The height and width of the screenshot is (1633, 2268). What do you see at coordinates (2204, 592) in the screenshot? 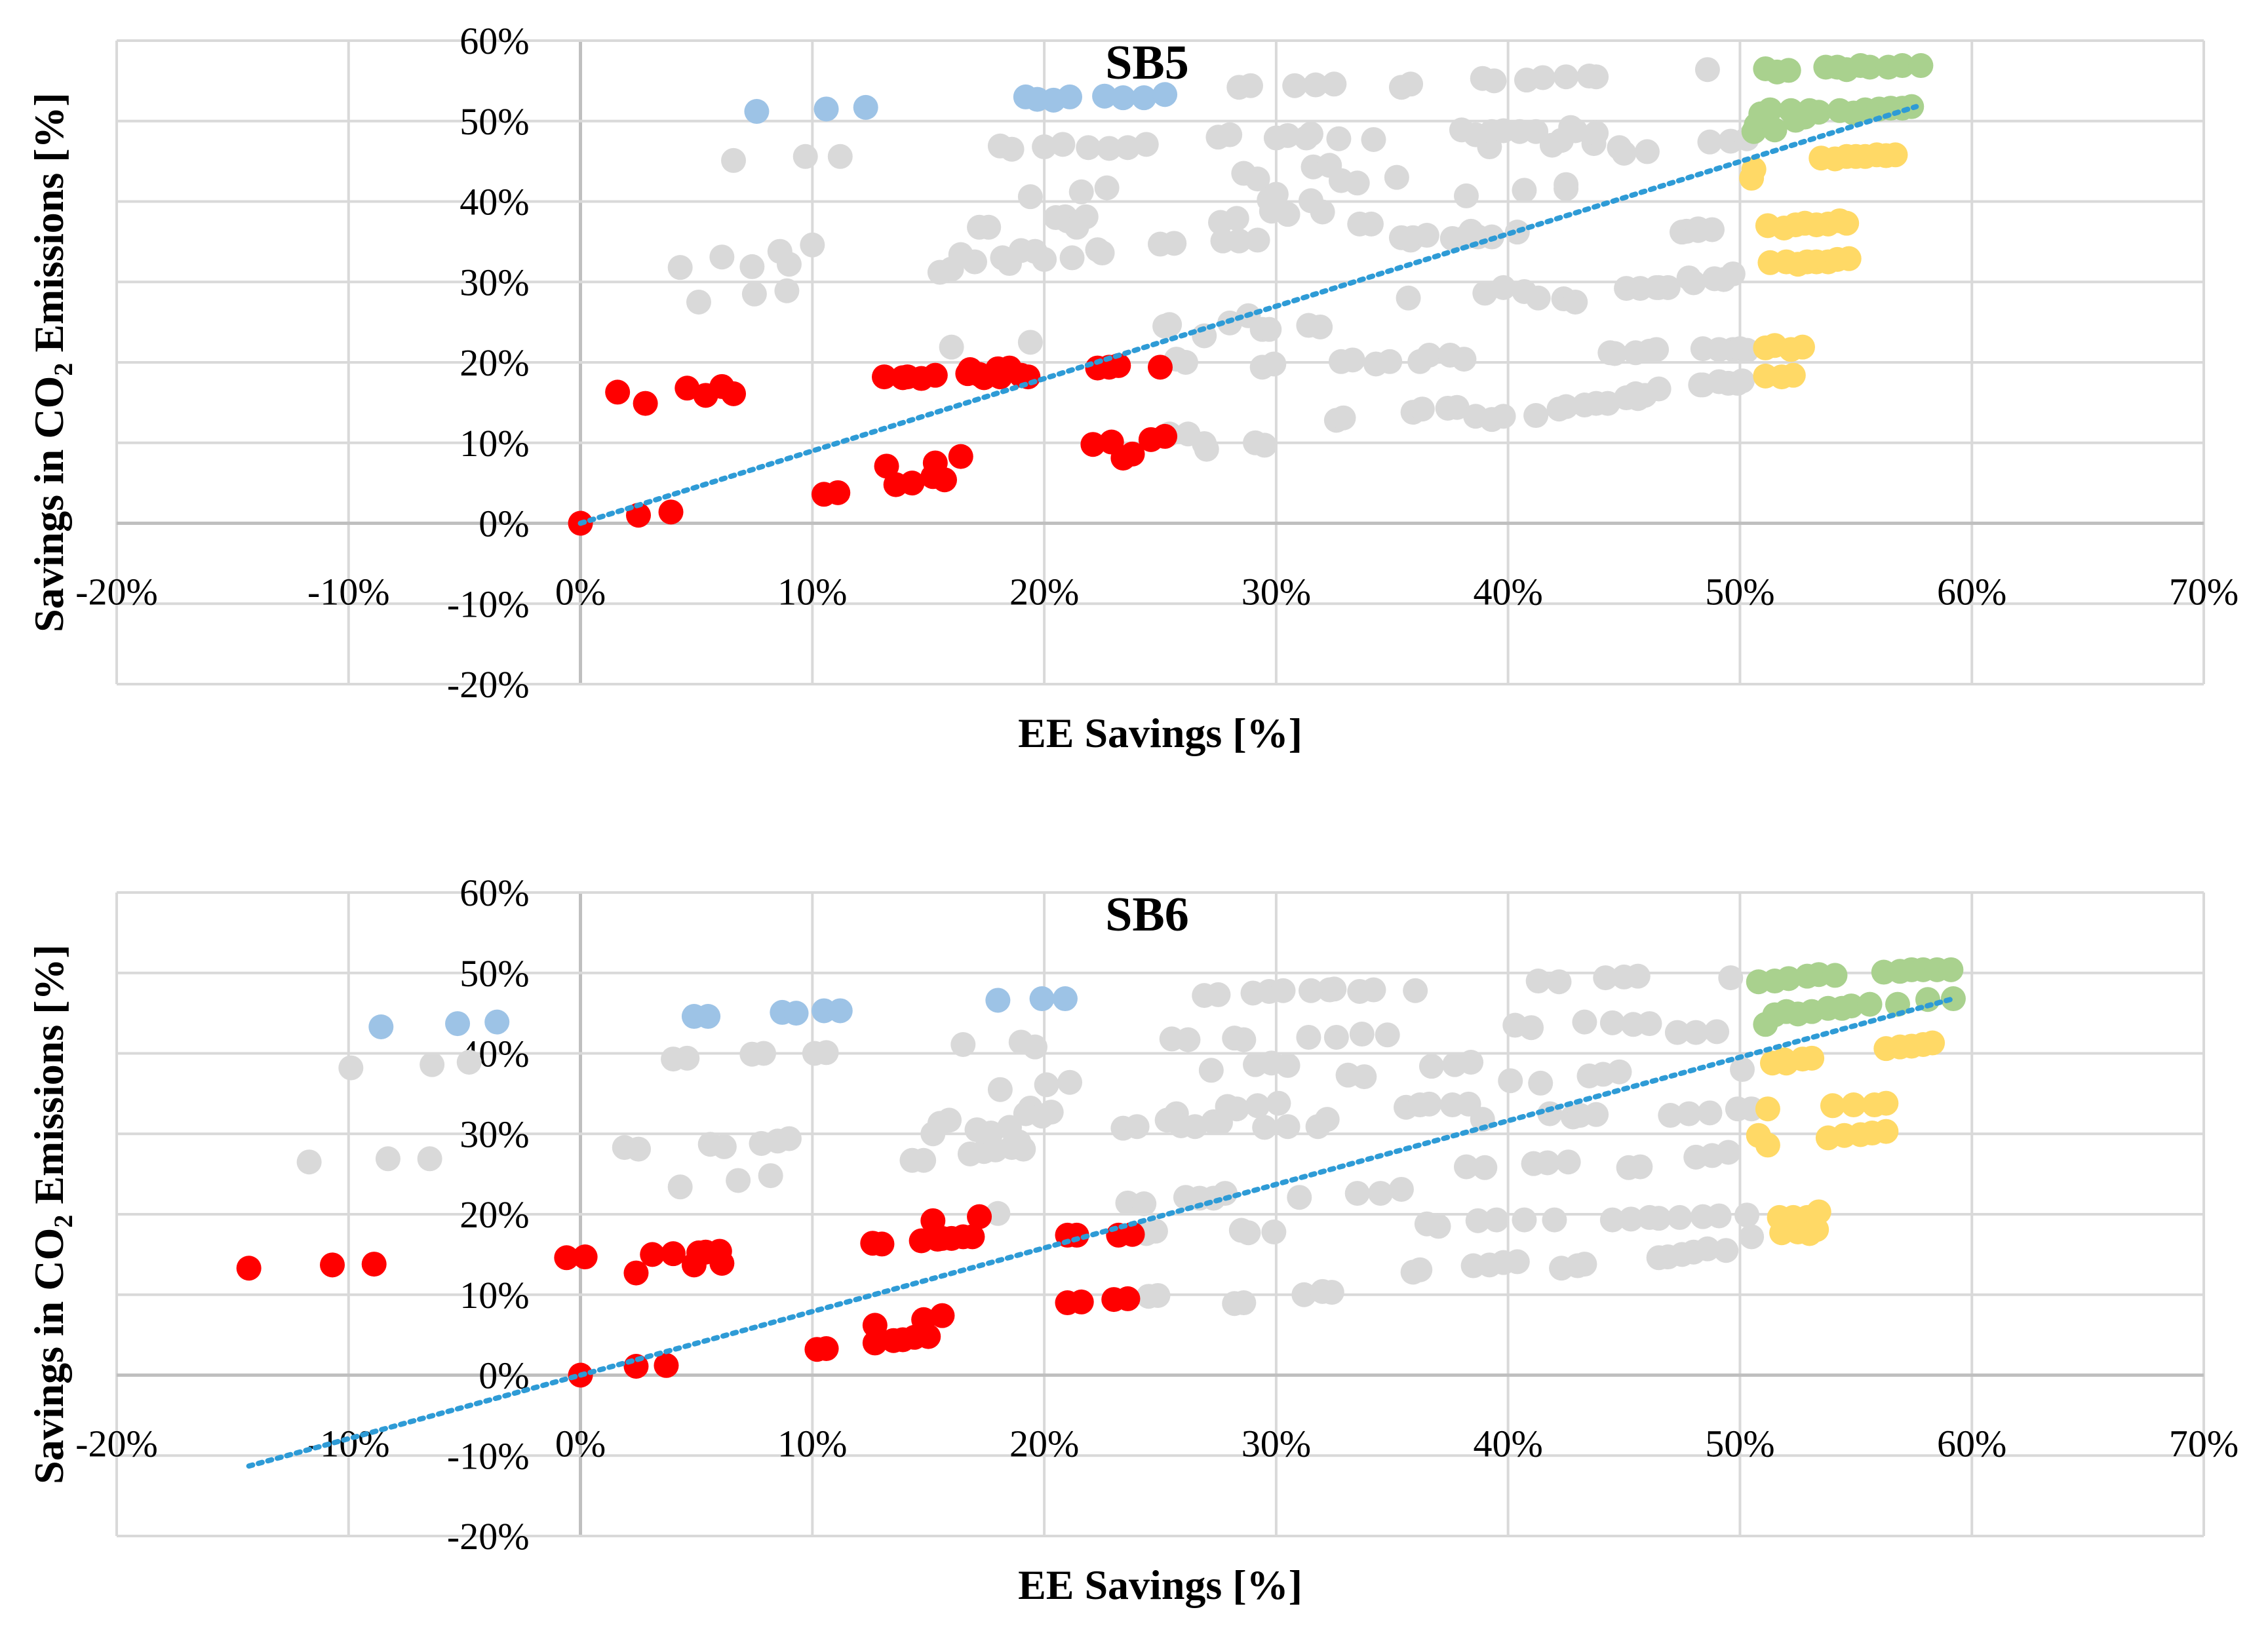
I see `chart-0-x-tick-label: 70%` at bounding box center [2204, 592].